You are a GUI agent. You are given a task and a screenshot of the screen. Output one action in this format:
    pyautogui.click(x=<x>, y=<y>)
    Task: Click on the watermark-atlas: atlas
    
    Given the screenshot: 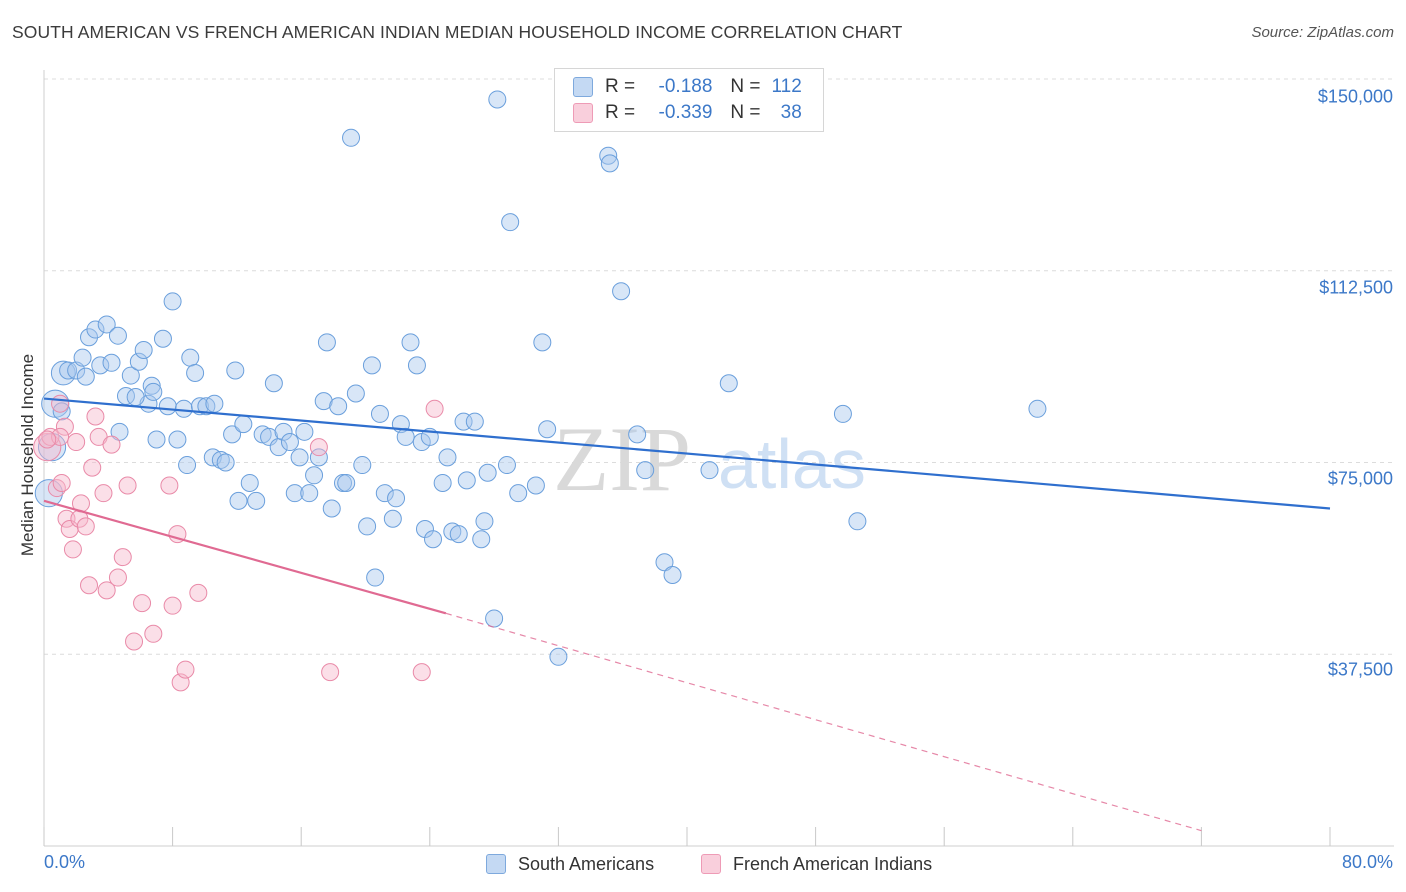 What is the action you would take?
    pyautogui.click(x=792, y=464)
    